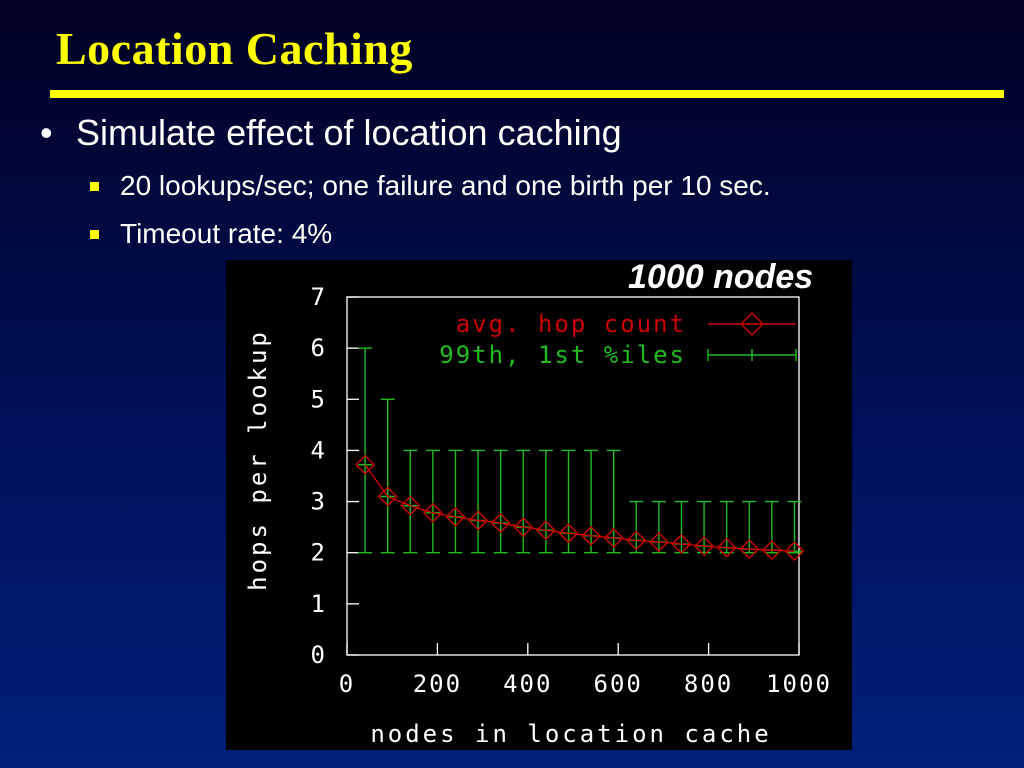 This screenshot has height=768, width=1024. Describe the element at coordinates (437, 684) in the screenshot. I see `x-tick-label: 200` at that location.